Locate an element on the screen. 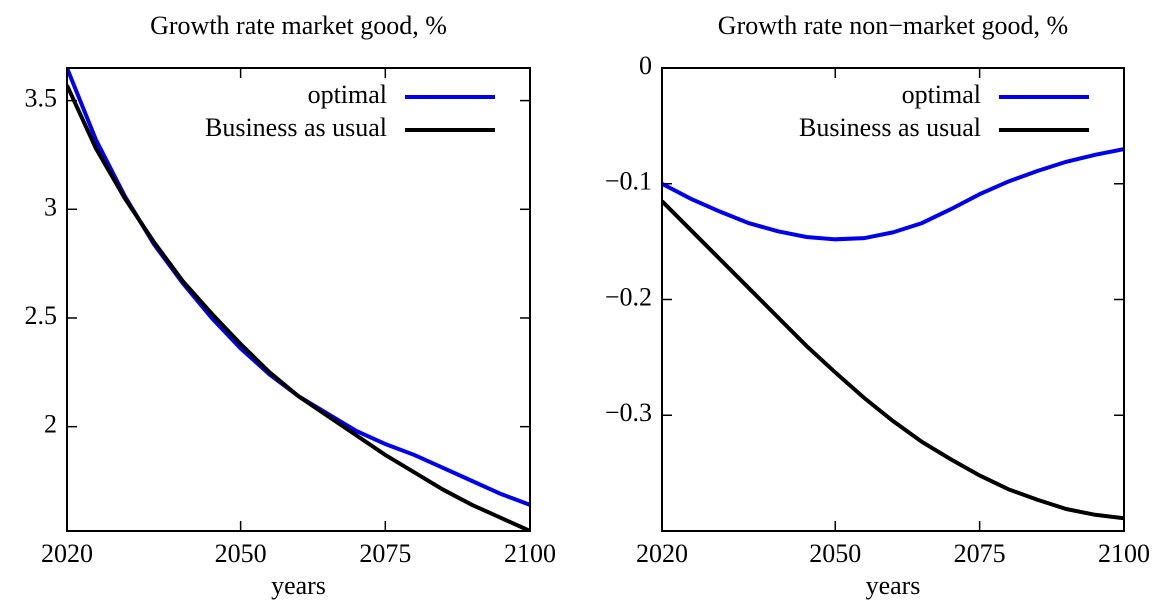  y-tick-label: 3.5 is located at coordinates (41, 98).